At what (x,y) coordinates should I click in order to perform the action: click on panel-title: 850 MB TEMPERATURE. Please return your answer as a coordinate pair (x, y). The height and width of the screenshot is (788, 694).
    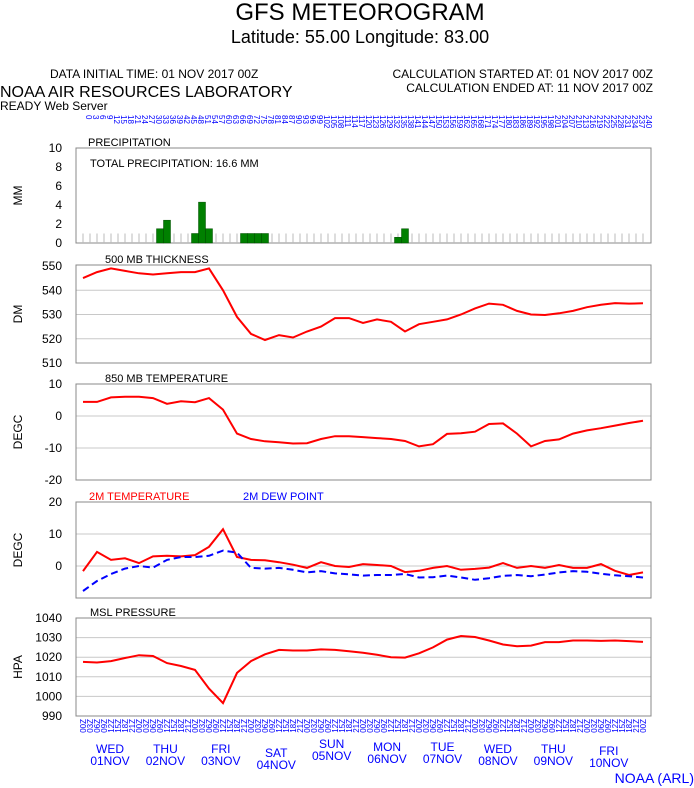
    Looking at the image, I should click on (166, 379).